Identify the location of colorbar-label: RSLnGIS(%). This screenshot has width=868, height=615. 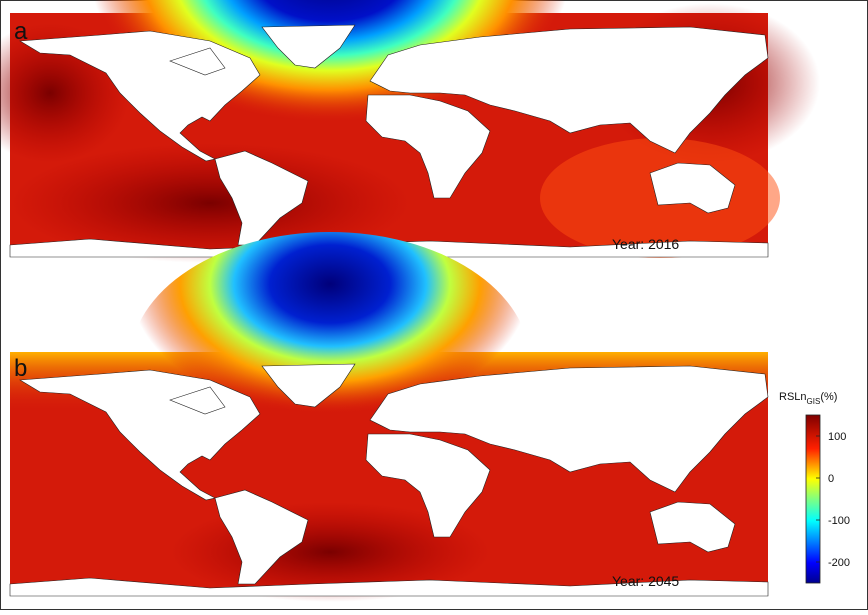
(808, 398).